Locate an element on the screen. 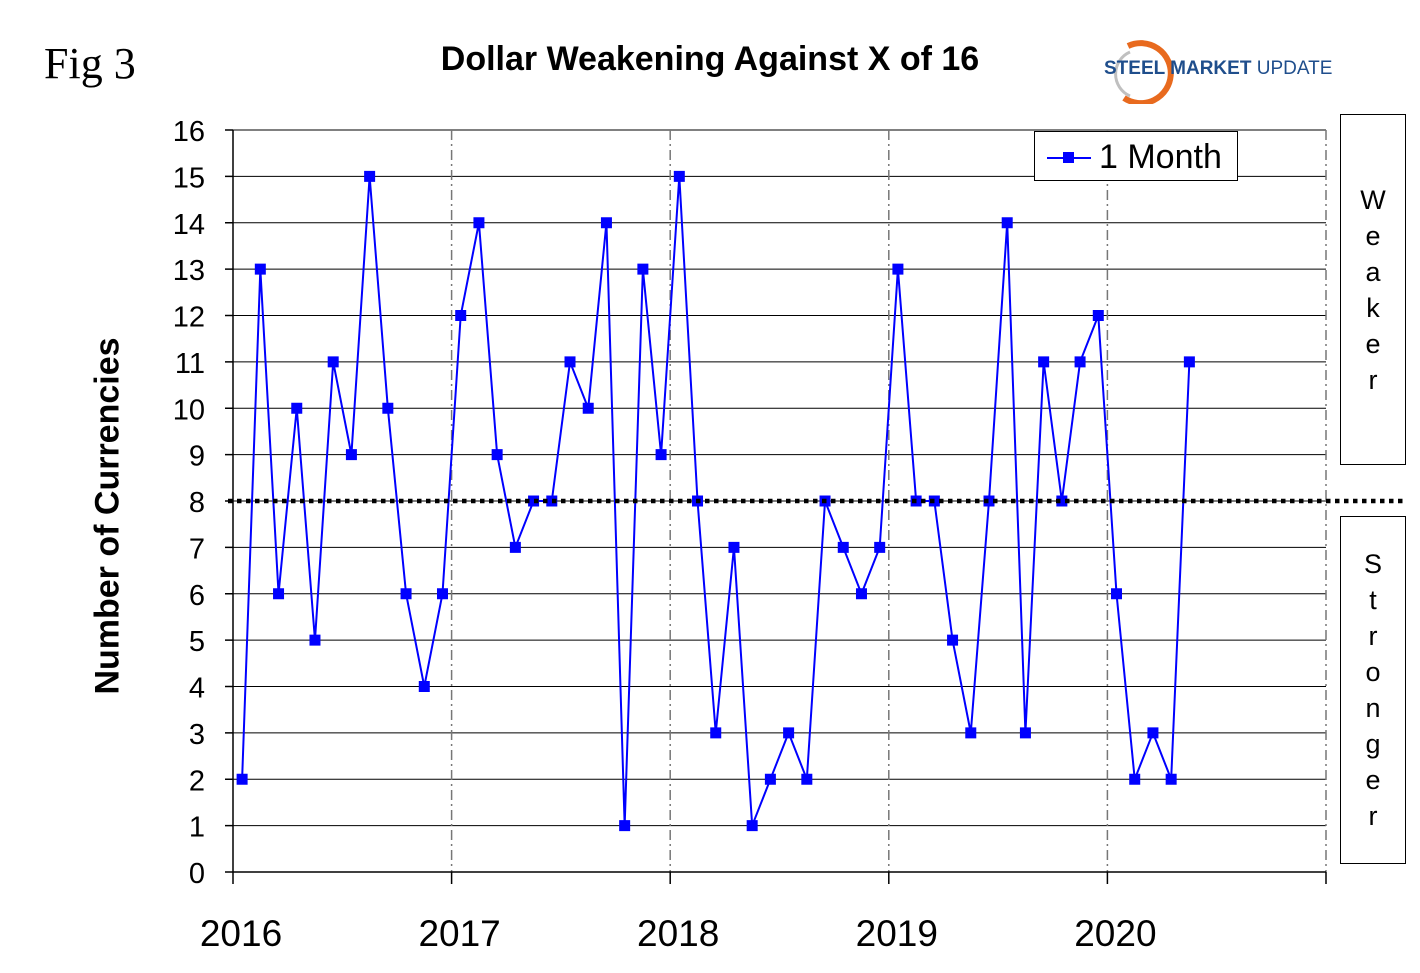 The width and height of the screenshot is (1420, 973). y-tick-label: 8 is located at coordinates (197, 503).